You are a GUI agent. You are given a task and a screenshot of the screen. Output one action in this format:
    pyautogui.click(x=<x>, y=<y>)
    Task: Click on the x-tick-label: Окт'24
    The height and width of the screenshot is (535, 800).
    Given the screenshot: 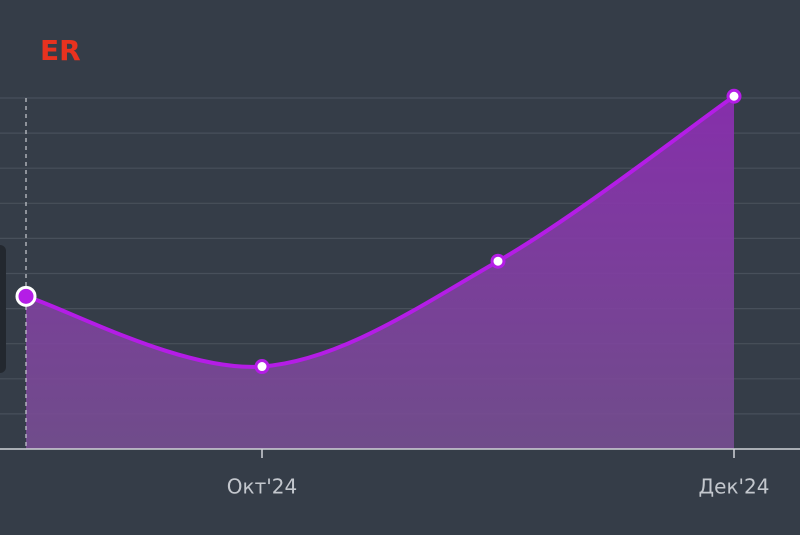 What is the action you would take?
    pyautogui.click(x=262, y=487)
    